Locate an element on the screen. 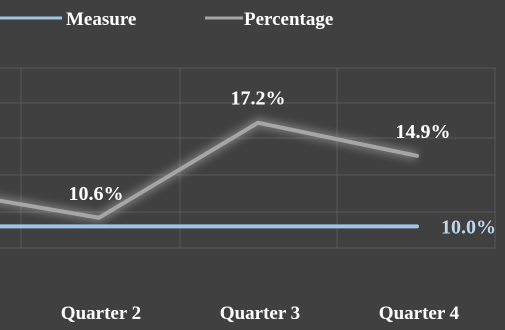 Image resolution: width=505 pixels, height=330 pixels. x-tick-label-2: Quarter 2 is located at coordinates (101, 313).